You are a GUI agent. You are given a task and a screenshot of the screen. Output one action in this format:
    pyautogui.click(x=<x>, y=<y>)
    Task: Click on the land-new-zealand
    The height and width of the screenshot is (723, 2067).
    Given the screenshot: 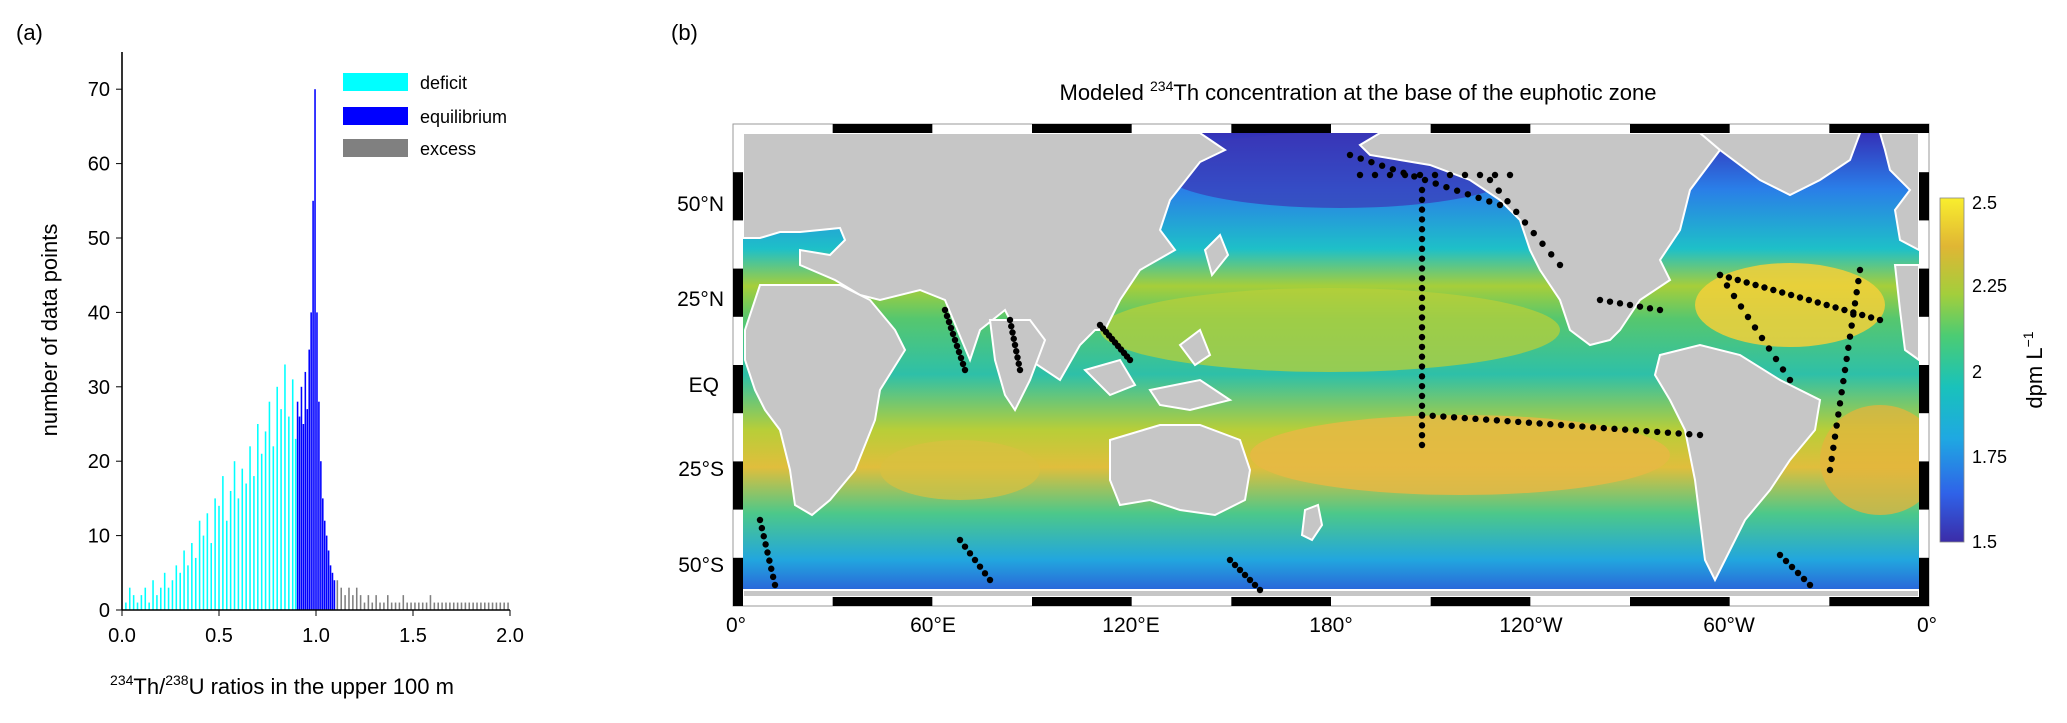 What is the action you would take?
    pyautogui.click(x=1312, y=522)
    